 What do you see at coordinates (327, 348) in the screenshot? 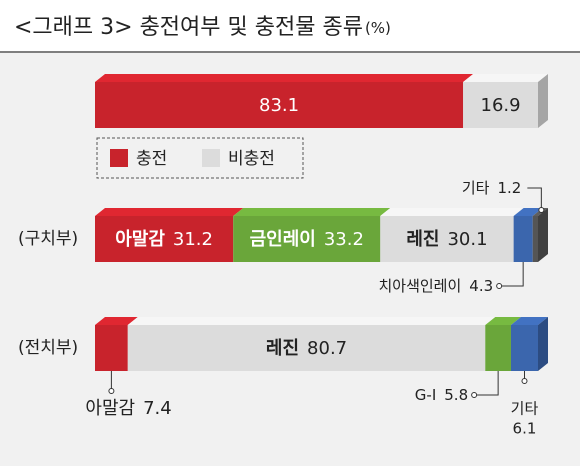
I see `value-label: 80.7` at bounding box center [327, 348].